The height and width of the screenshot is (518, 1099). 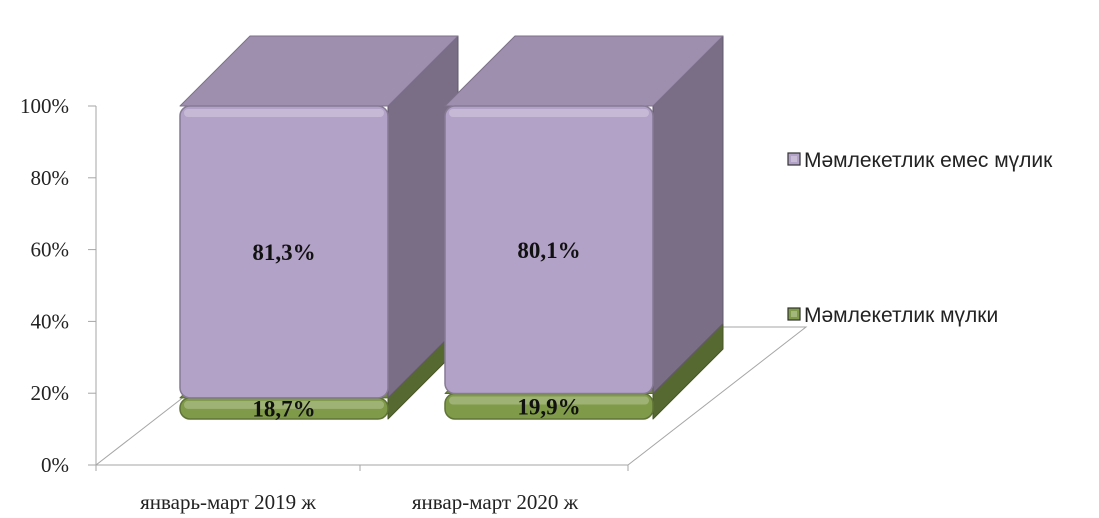 I want to click on x-category-label: январ-март 2020 ж, so click(x=495, y=502).